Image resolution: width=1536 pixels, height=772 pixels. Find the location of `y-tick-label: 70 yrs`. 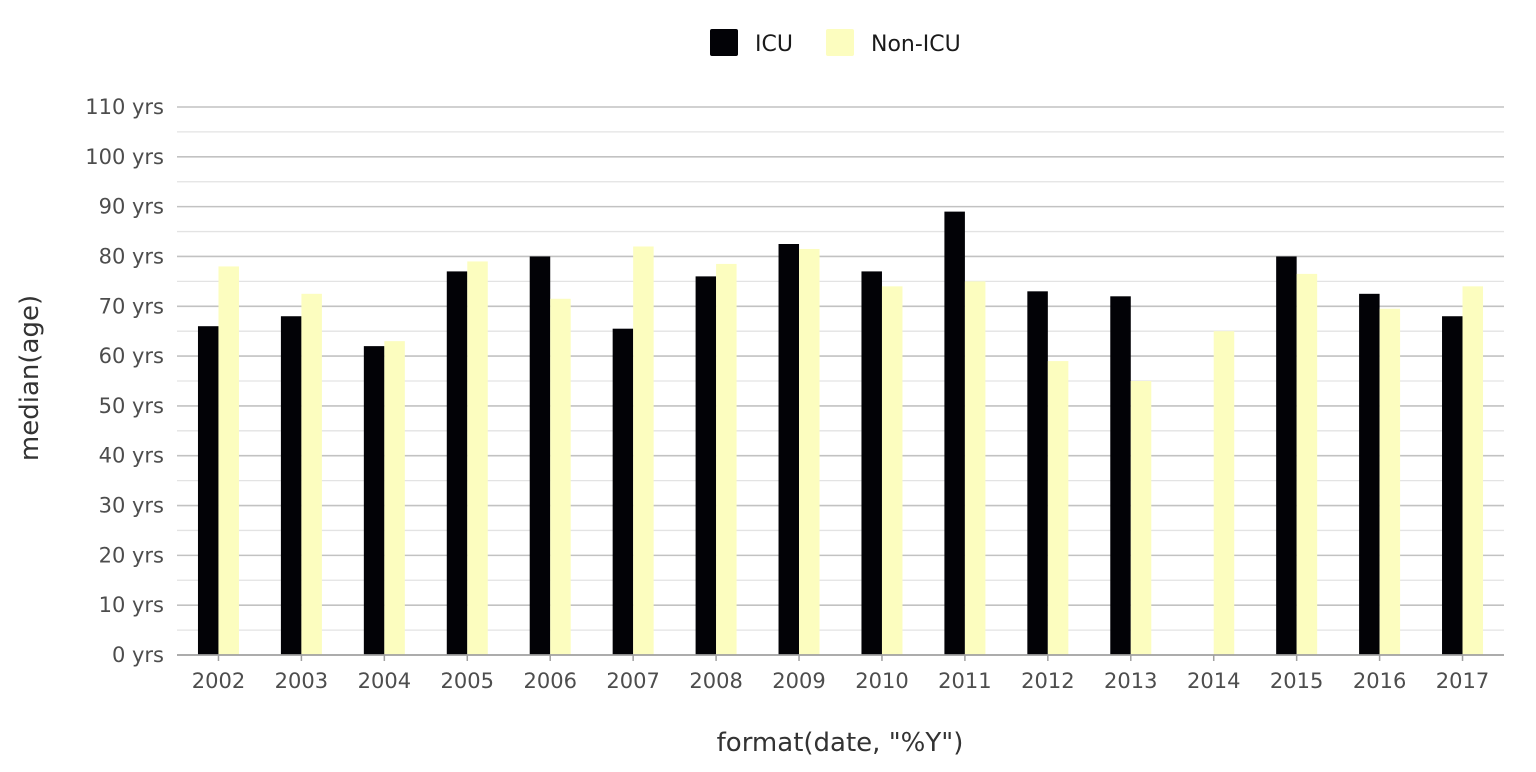

y-tick-label: 70 yrs is located at coordinates (131, 306).